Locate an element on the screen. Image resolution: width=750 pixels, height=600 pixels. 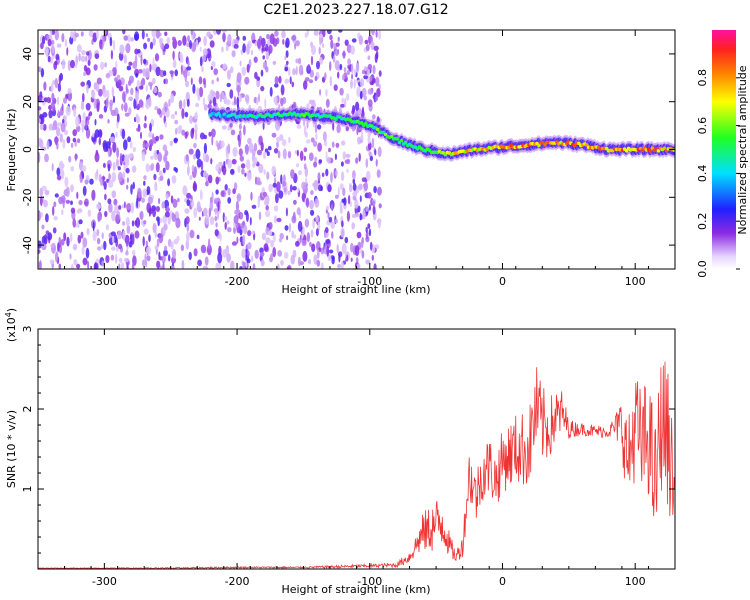
colorbar-ticks: 0.0 0.2 0.4 0.6 0.8 is located at coordinates (718, 173).